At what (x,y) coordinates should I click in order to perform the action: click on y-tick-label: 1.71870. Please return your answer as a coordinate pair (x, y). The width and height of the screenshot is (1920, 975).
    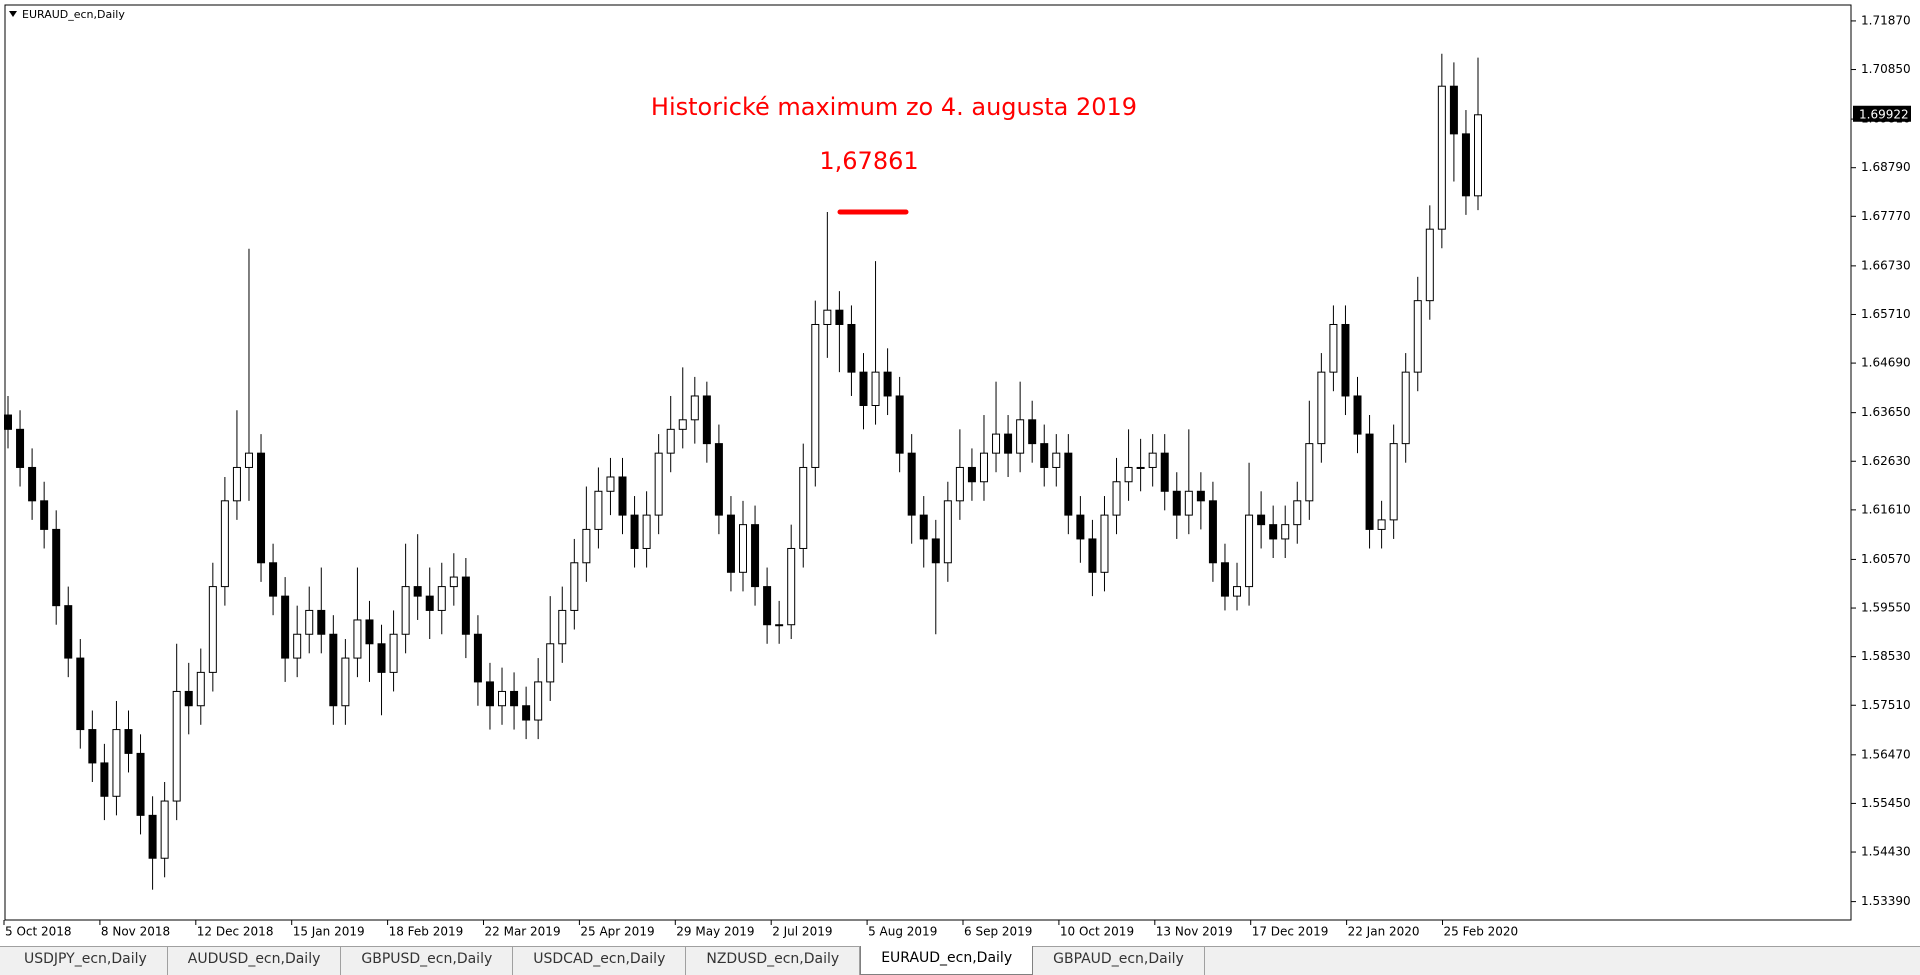
    Looking at the image, I should click on (1886, 20).